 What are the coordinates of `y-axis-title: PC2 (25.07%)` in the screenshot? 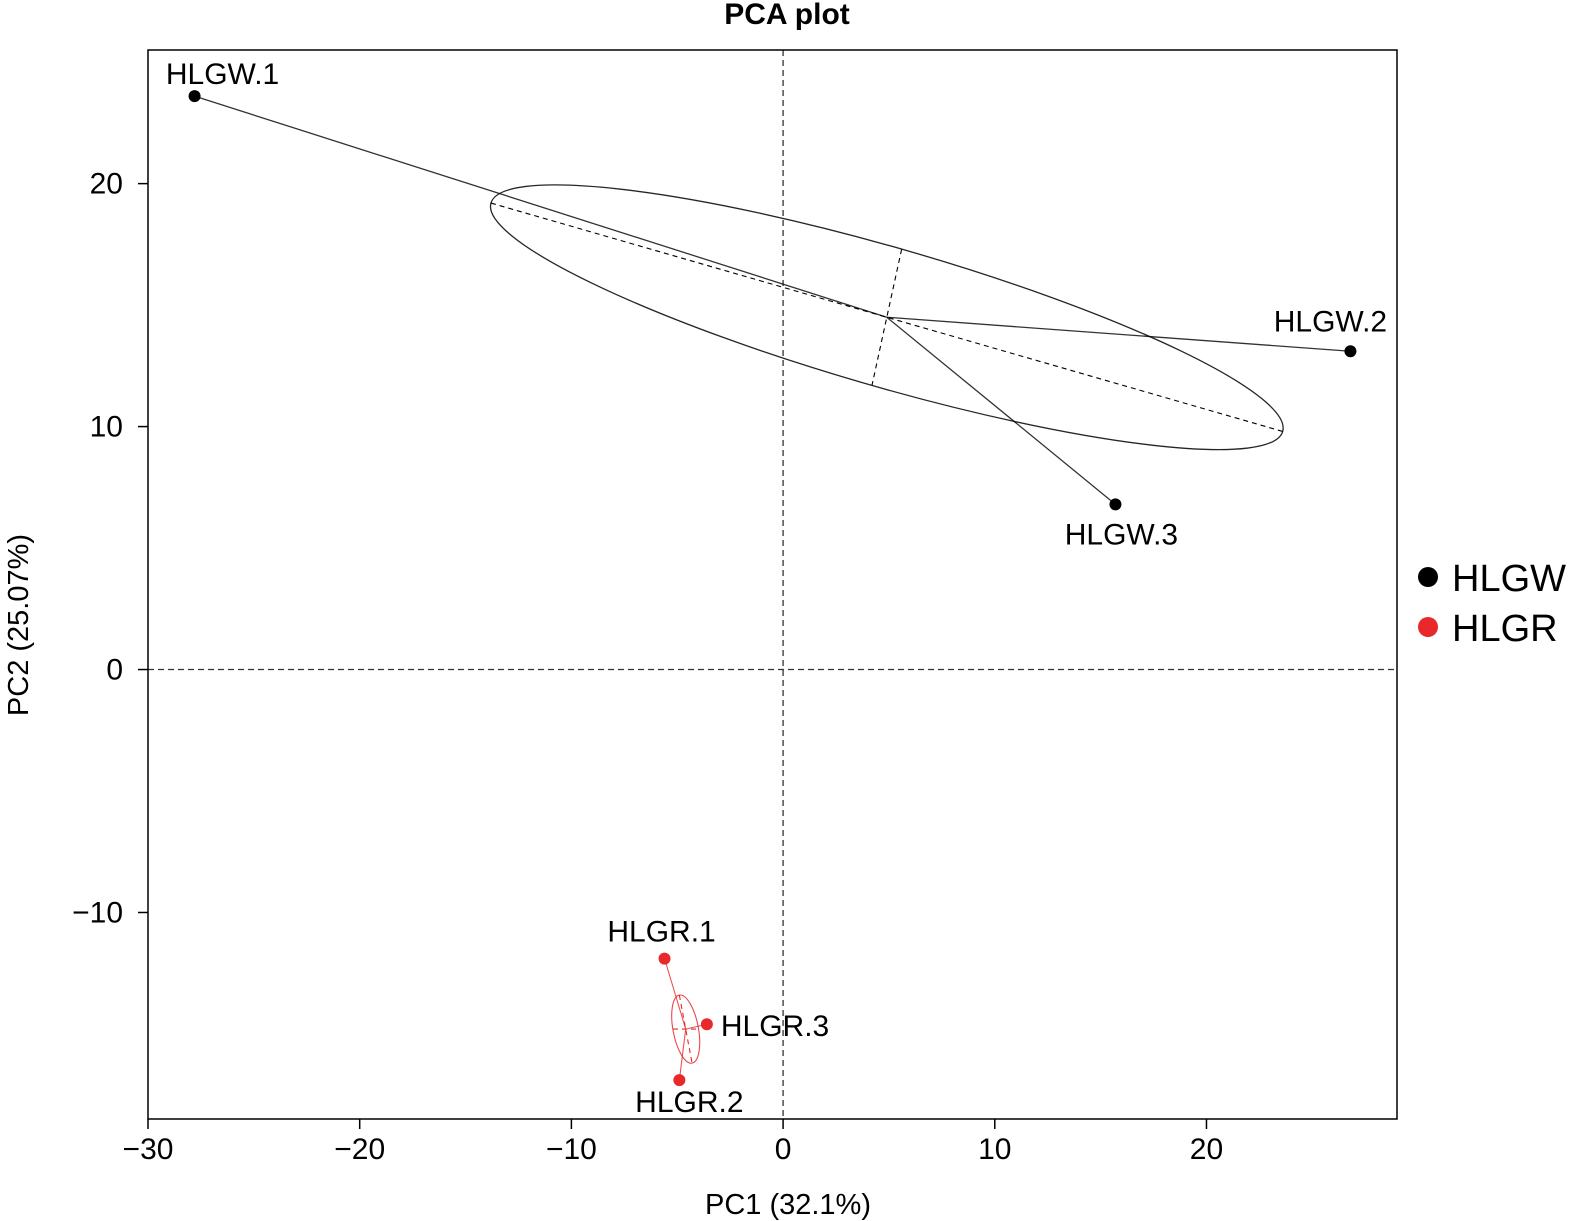 It's located at (19, 625).